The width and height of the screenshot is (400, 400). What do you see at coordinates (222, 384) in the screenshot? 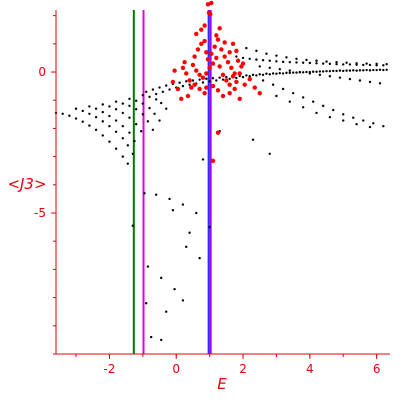
I see `x-axis-label: E` at bounding box center [222, 384].